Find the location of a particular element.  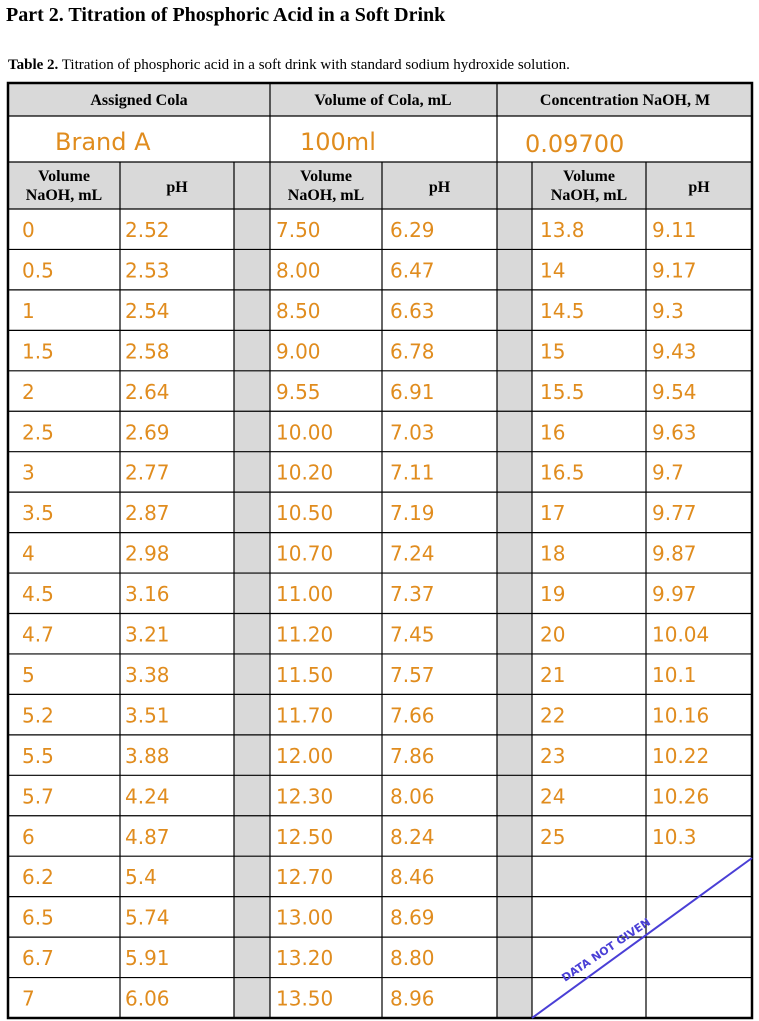

cell-volume-naoh: 20 is located at coordinates (552, 635).